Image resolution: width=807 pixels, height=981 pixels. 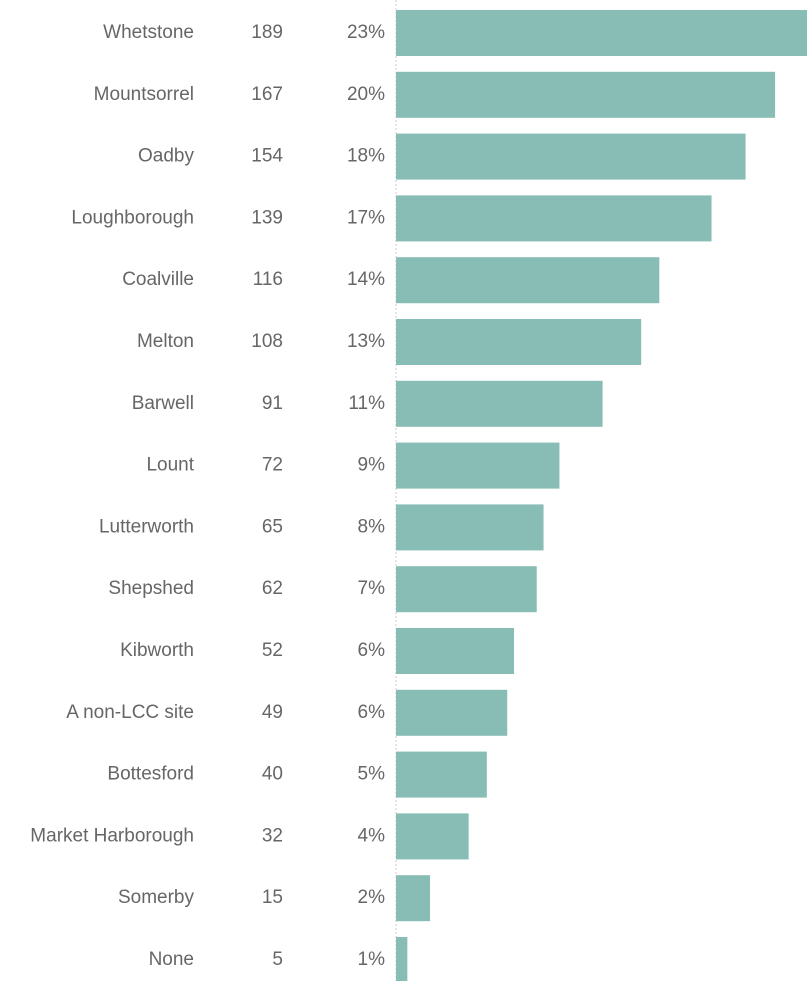 I want to click on category-label: Barwell, so click(x=163, y=403).